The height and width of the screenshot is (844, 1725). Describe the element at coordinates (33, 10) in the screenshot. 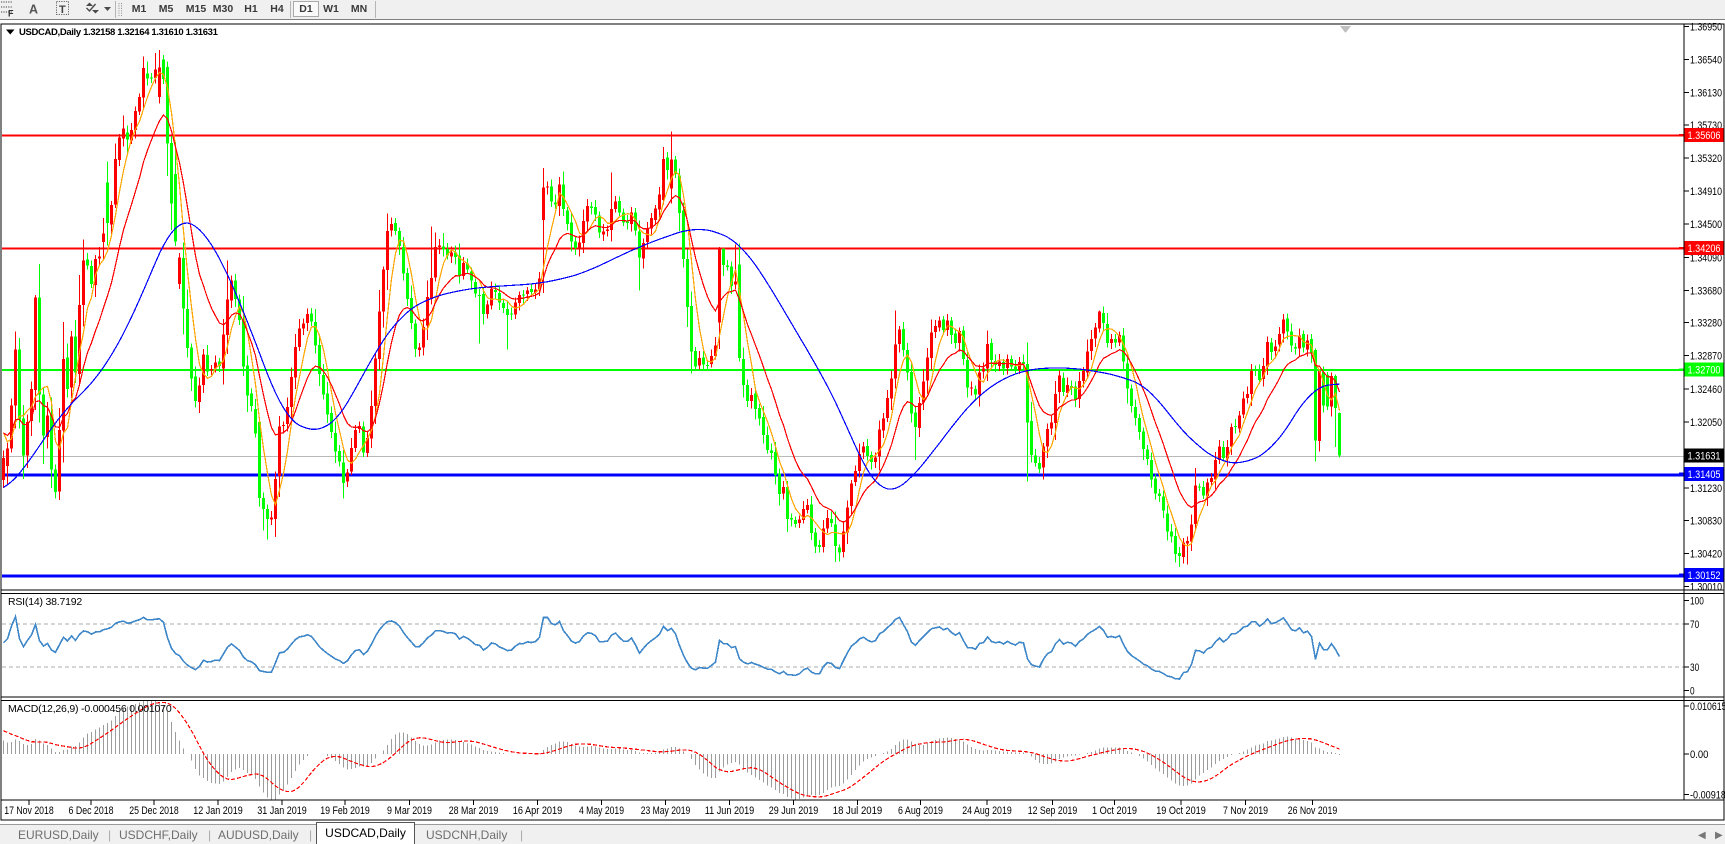

I see `svg-text: A` at that location.